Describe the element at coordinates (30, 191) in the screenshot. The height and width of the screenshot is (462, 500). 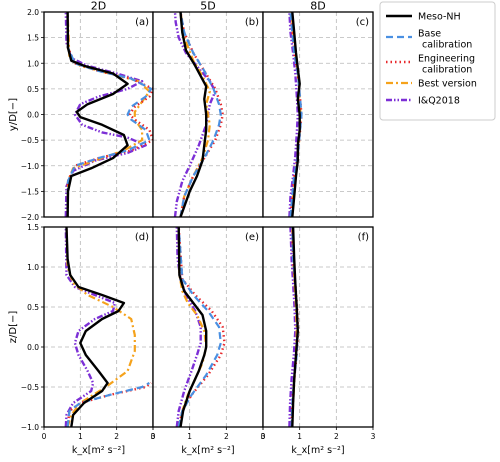
I see `y-tick-label: −1.5` at that location.